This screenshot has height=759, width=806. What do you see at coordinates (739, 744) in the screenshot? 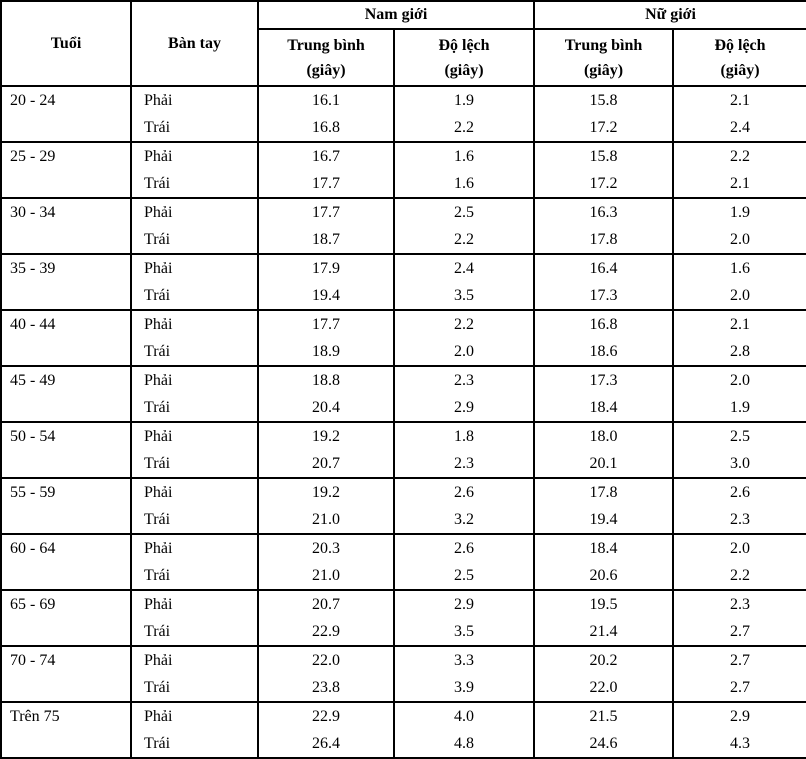
I see `female-sd-cell: 4.3` at bounding box center [739, 744].